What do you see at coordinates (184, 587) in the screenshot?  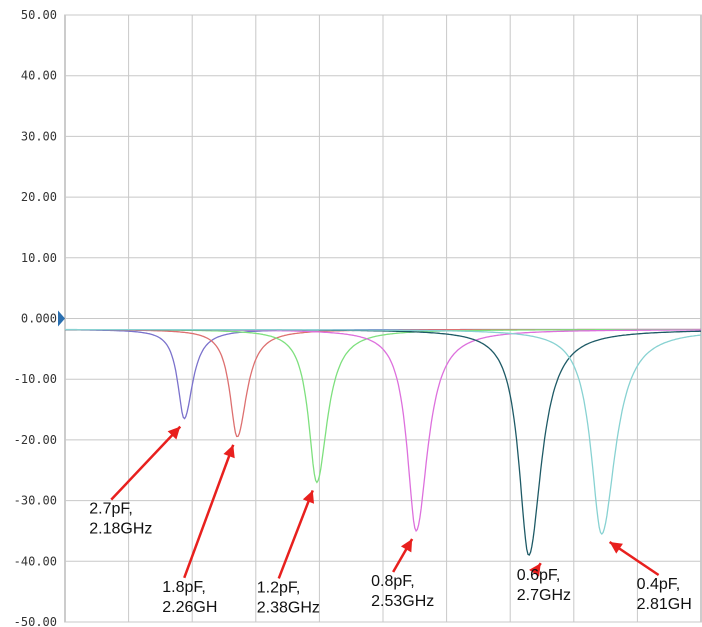 I see `annotation-label-line1: 1.8pF,` at bounding box center [184, 587].